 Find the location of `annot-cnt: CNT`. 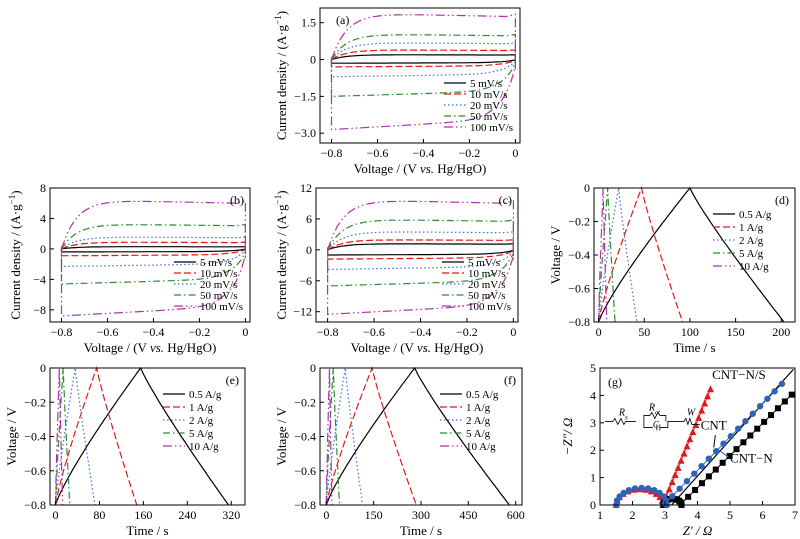

annot-cnt: CNT is located at coordinates (714, 425).